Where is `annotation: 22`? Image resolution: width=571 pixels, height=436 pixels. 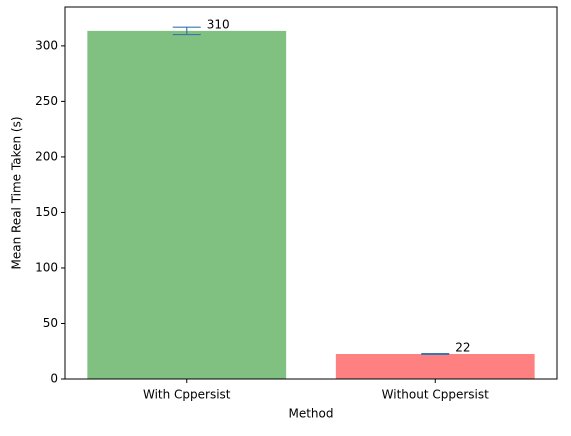 annotation: 22 is located at coordinates (462, 348).